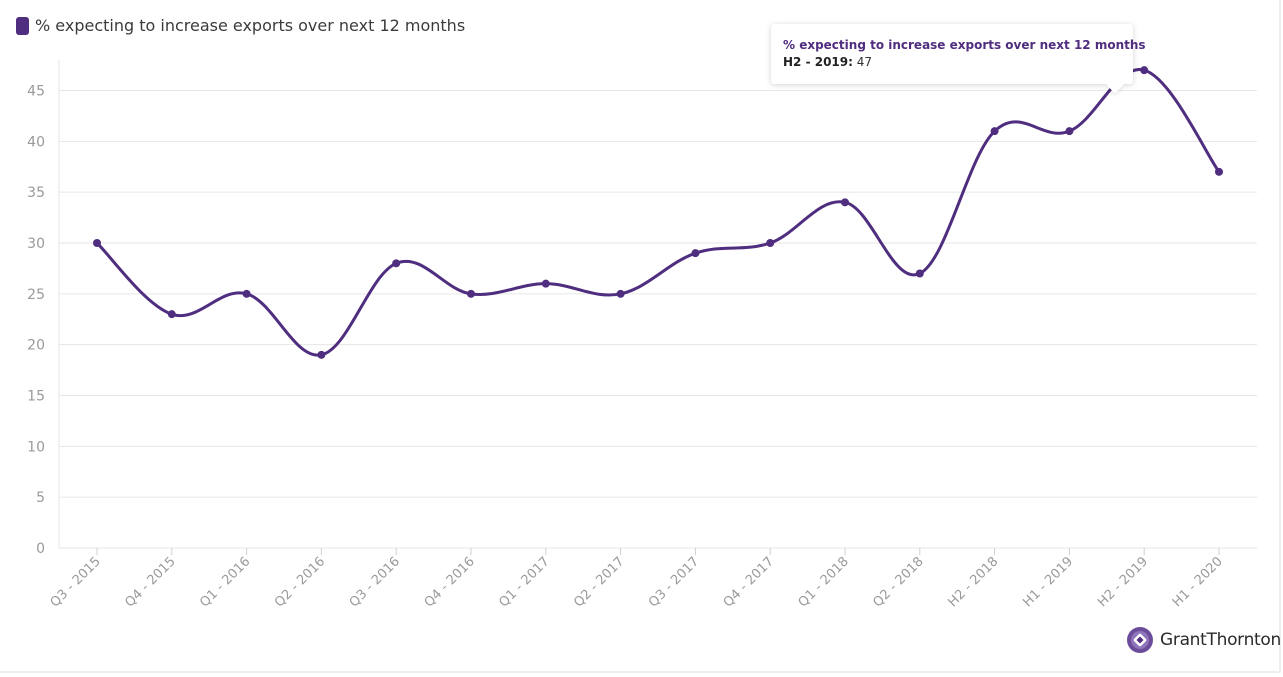 This screenshot has width=1283, height=677. What do you see at coordinates (36, 447) in the screenshot?
I see `y-tick-label: 10` at bounding box center [36, 447].